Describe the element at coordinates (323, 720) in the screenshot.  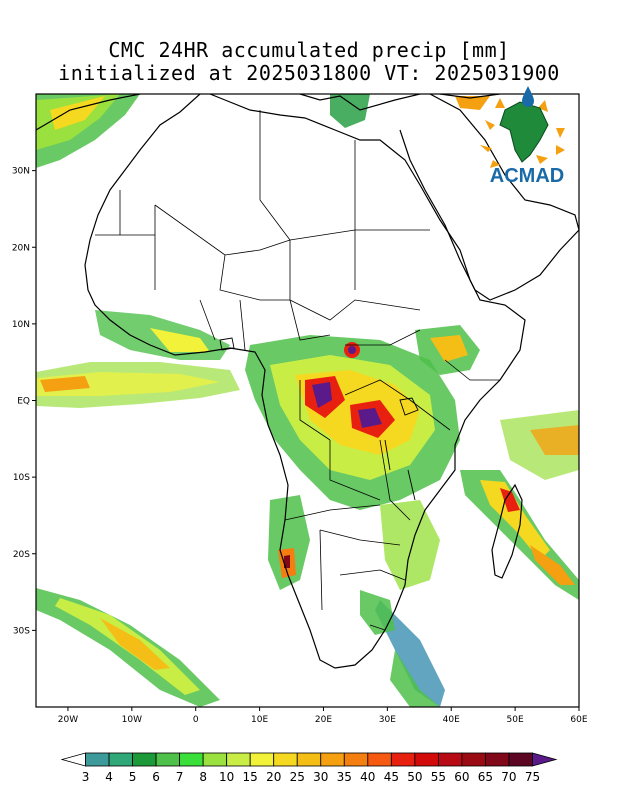
I see `x-tick-label: 20E` at that location.